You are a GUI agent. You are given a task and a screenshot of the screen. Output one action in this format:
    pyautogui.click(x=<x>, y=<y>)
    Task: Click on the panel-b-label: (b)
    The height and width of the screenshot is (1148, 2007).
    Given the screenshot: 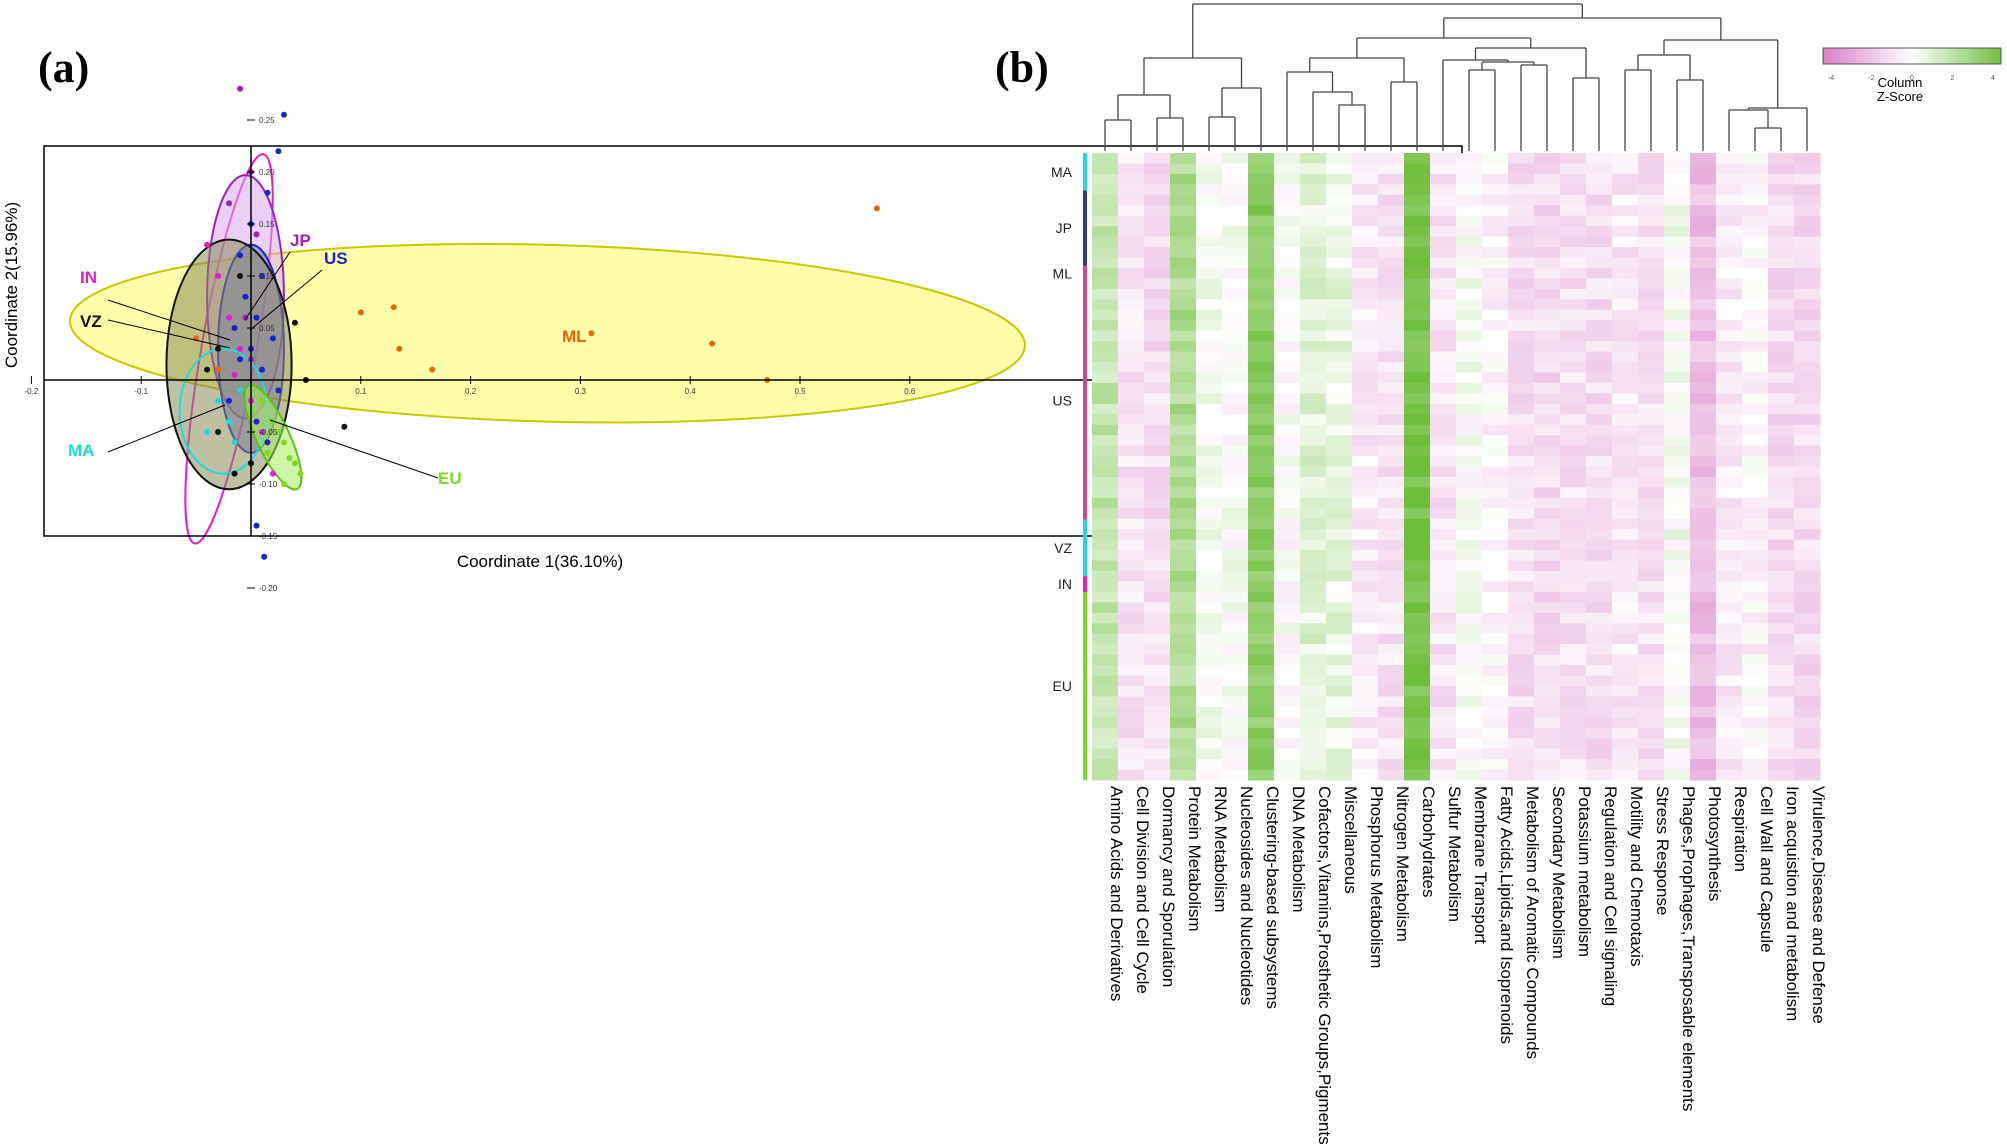 What is the action you would take?
    pyautogui.click(x=1022, y=67)
    